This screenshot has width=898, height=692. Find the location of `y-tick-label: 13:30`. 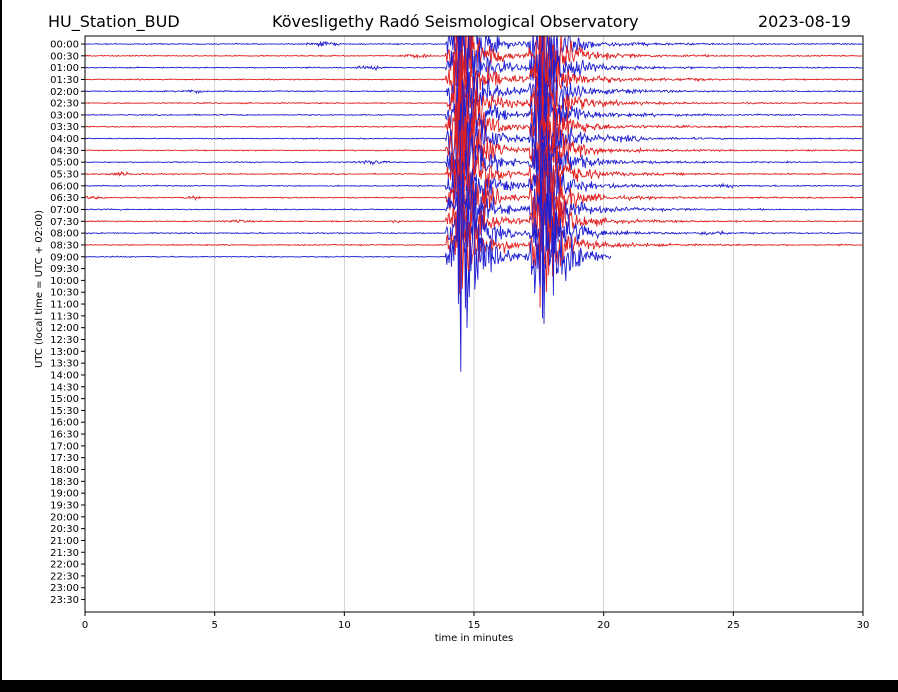

y-tick-label: 13:30 is located at coordinates (64, 364).